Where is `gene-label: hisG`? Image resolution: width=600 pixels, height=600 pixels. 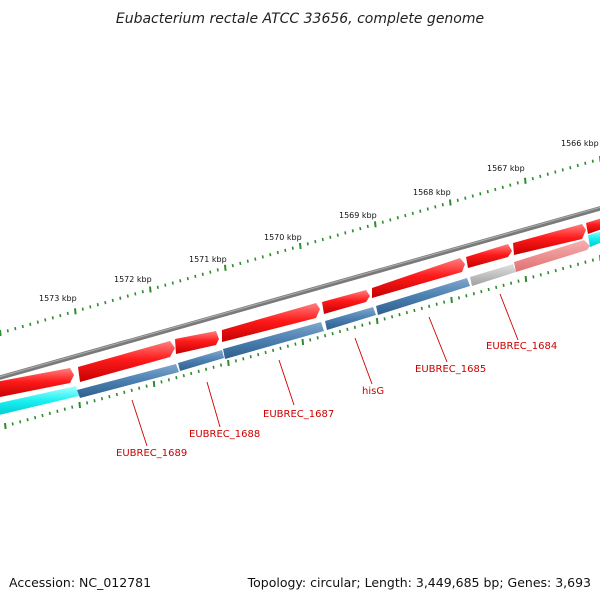
gene-label: hisG is located at coordinates (373, 391).